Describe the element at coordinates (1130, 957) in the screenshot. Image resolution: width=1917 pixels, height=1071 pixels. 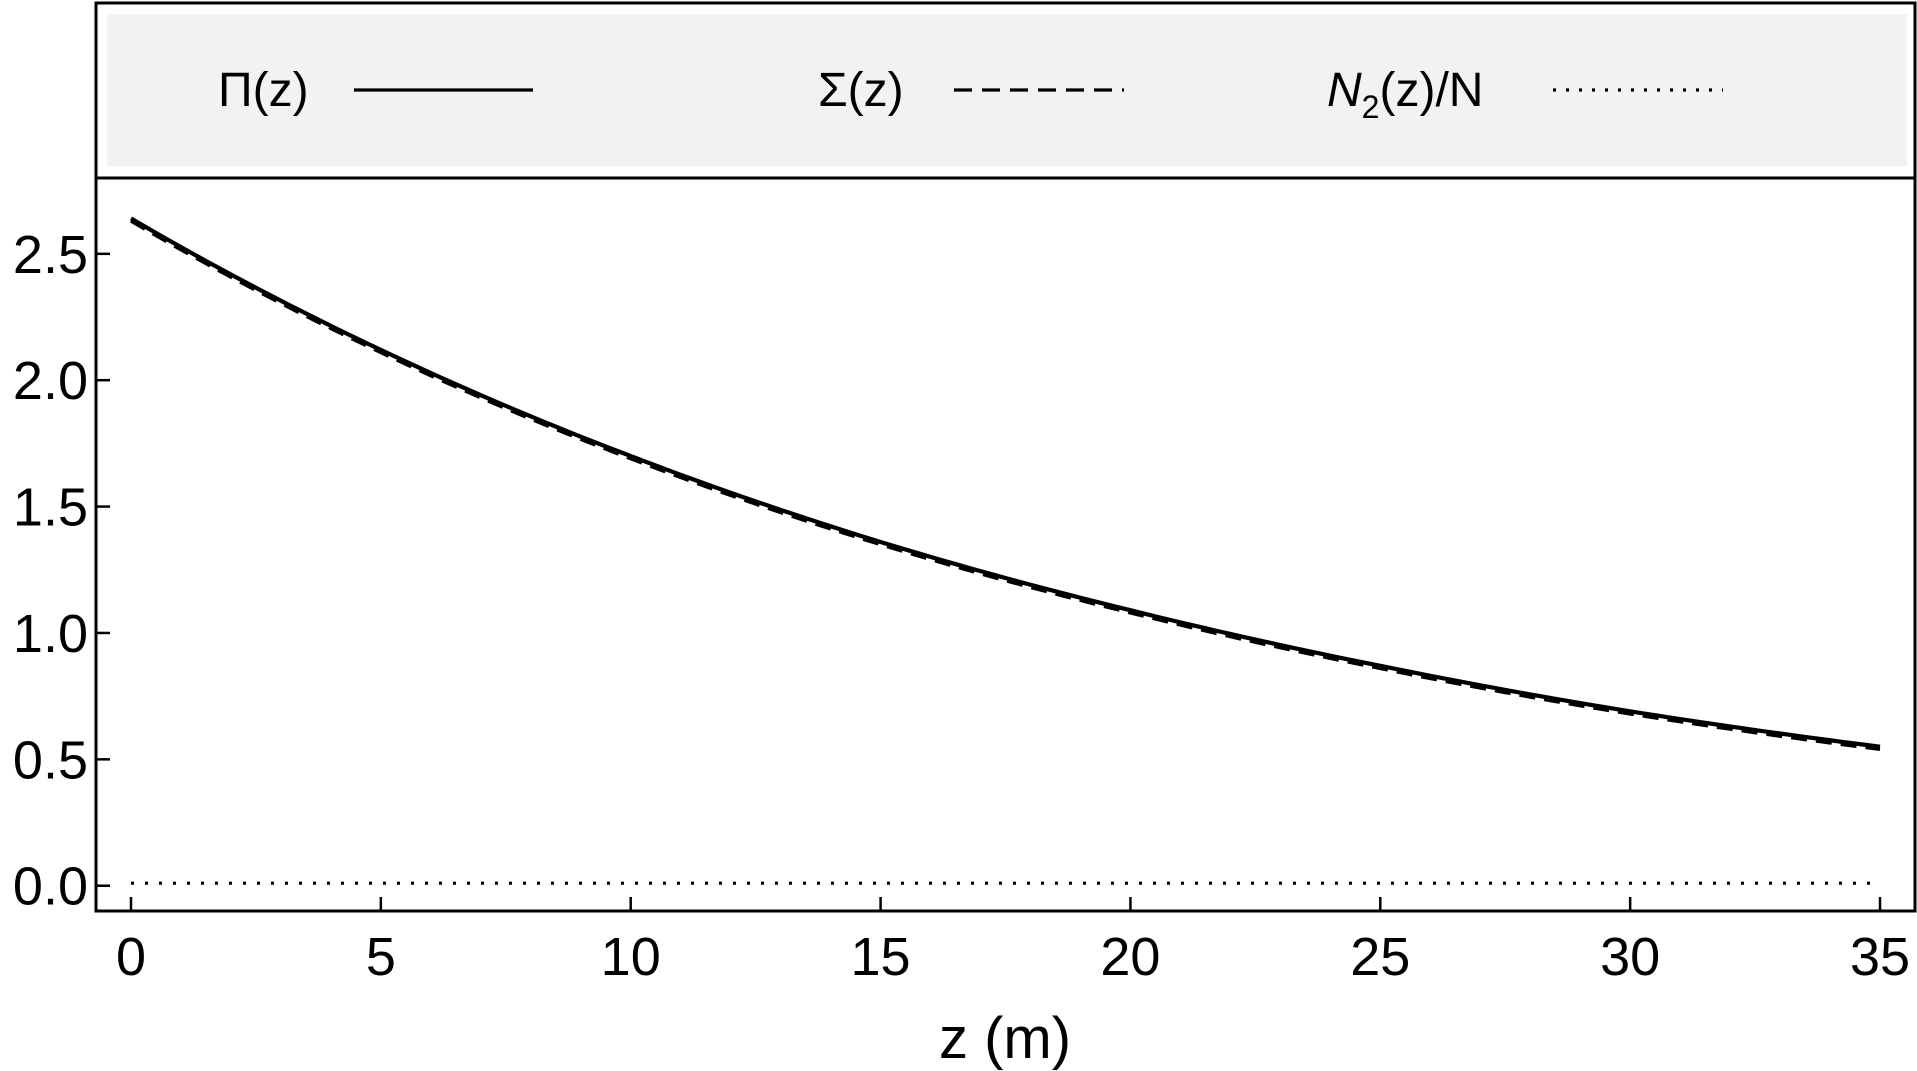
I see `x-tick-label: 20` at that location.